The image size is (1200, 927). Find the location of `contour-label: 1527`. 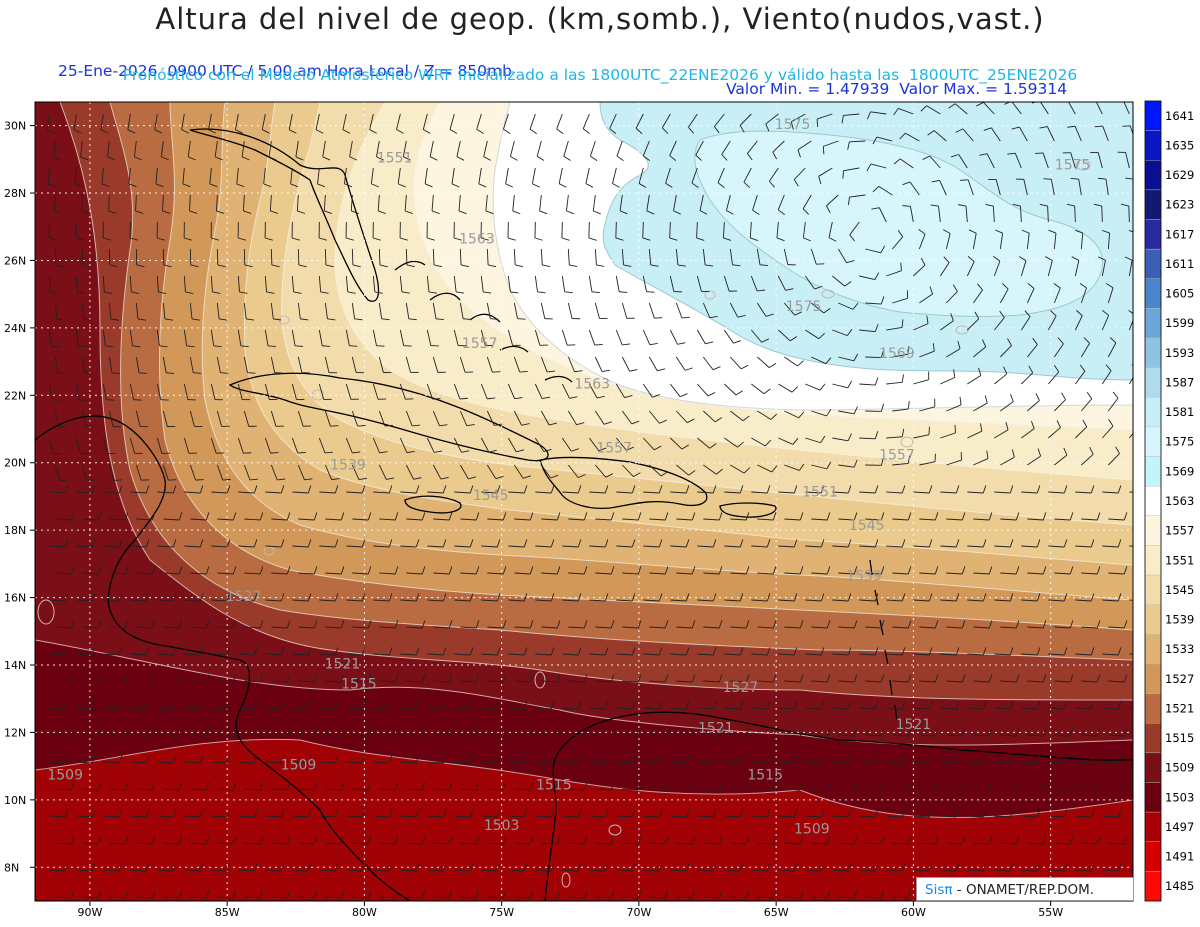

contour-label: 1527 is located at coordinates (741, 688).